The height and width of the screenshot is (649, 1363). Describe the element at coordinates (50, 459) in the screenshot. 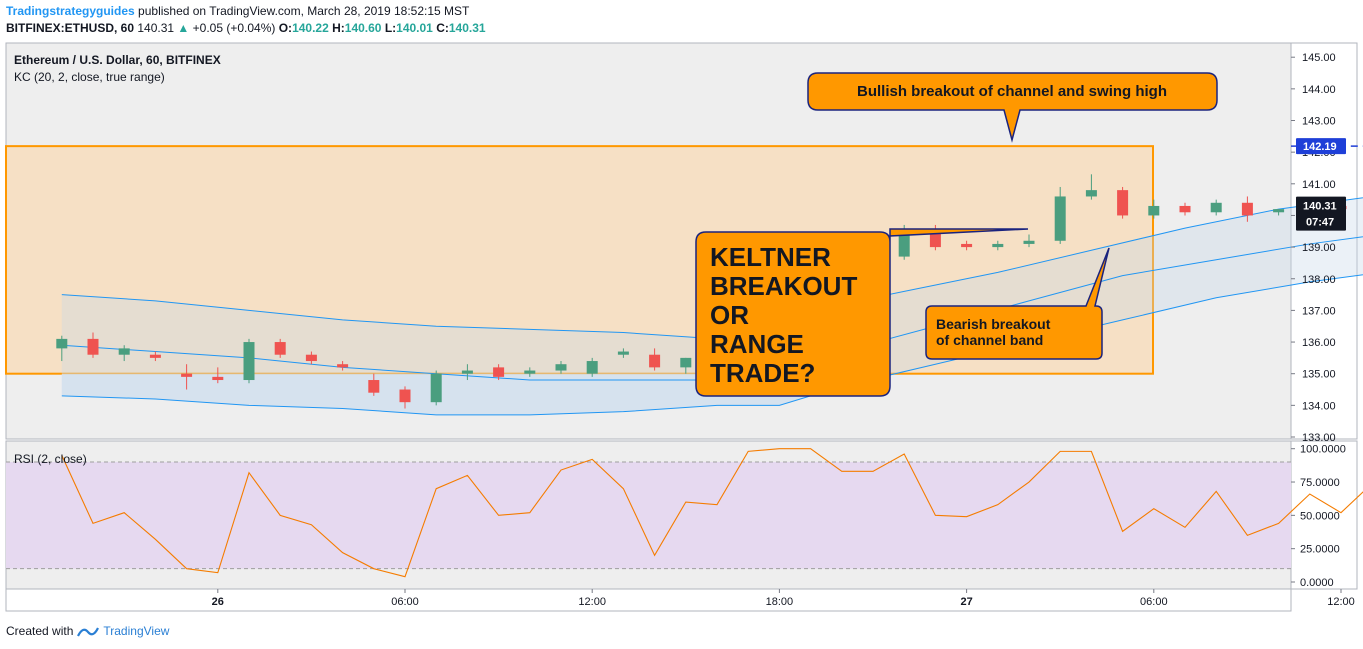

I see `rsi-indicator-label: RSI (2, close)` at that location.